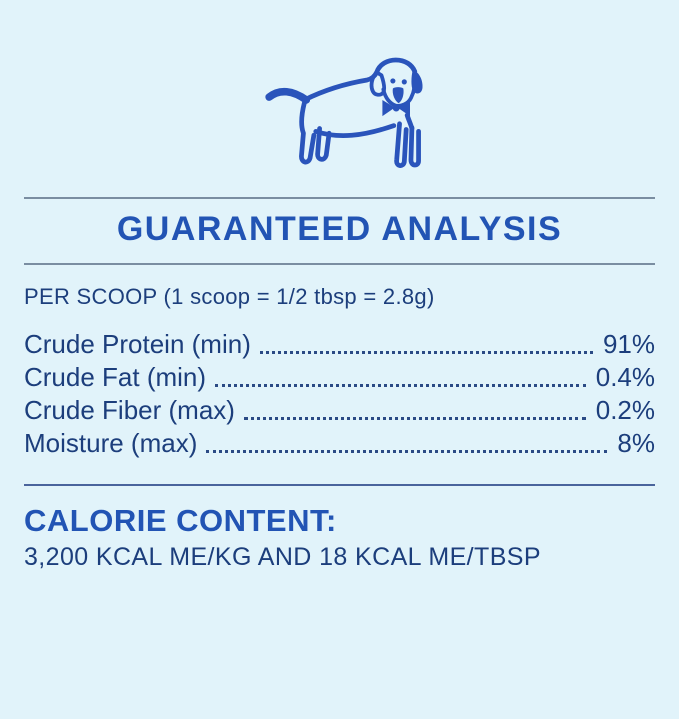 This screenshot has width=679, height=719. What do you see at coordinates (129, 410) in the screenshot?
I see `nutrient-label: Crude Fiber (max)` at bounding box center [129, 410].